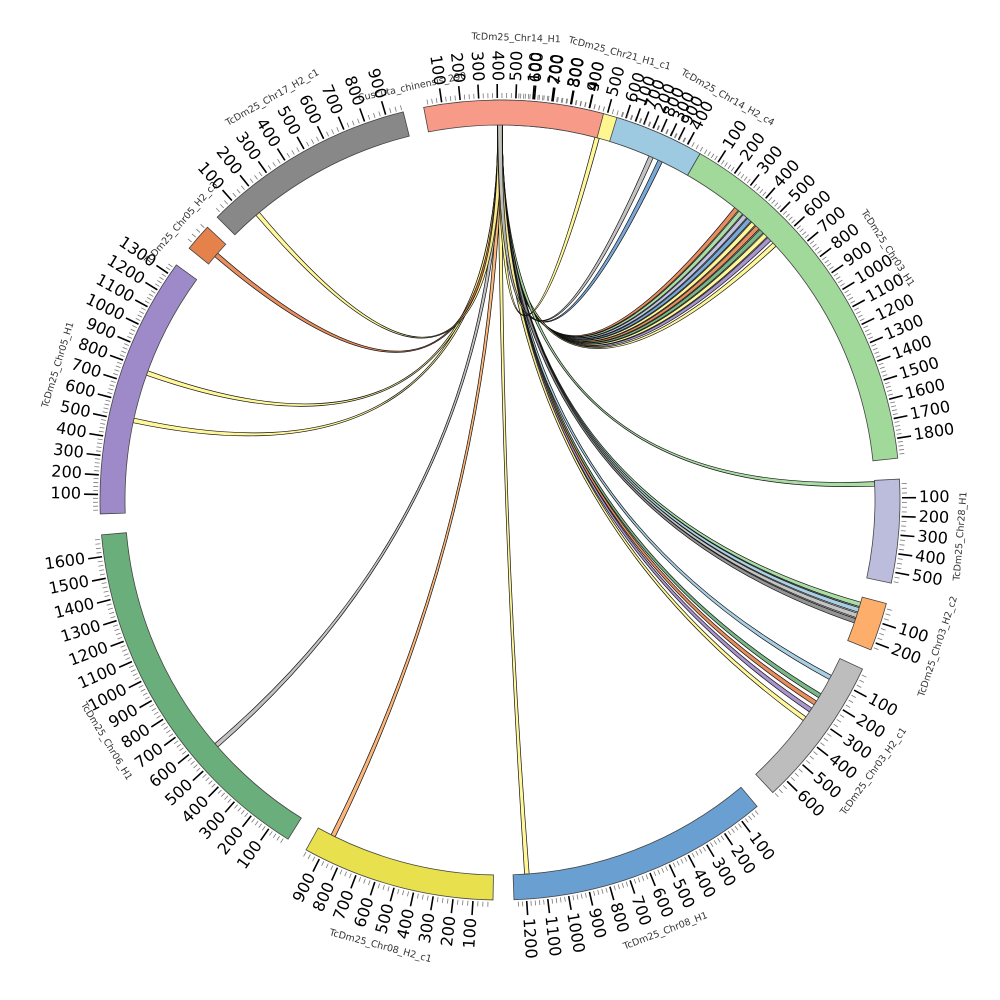  I want to click on tick-label: 400, so click(71, 430).